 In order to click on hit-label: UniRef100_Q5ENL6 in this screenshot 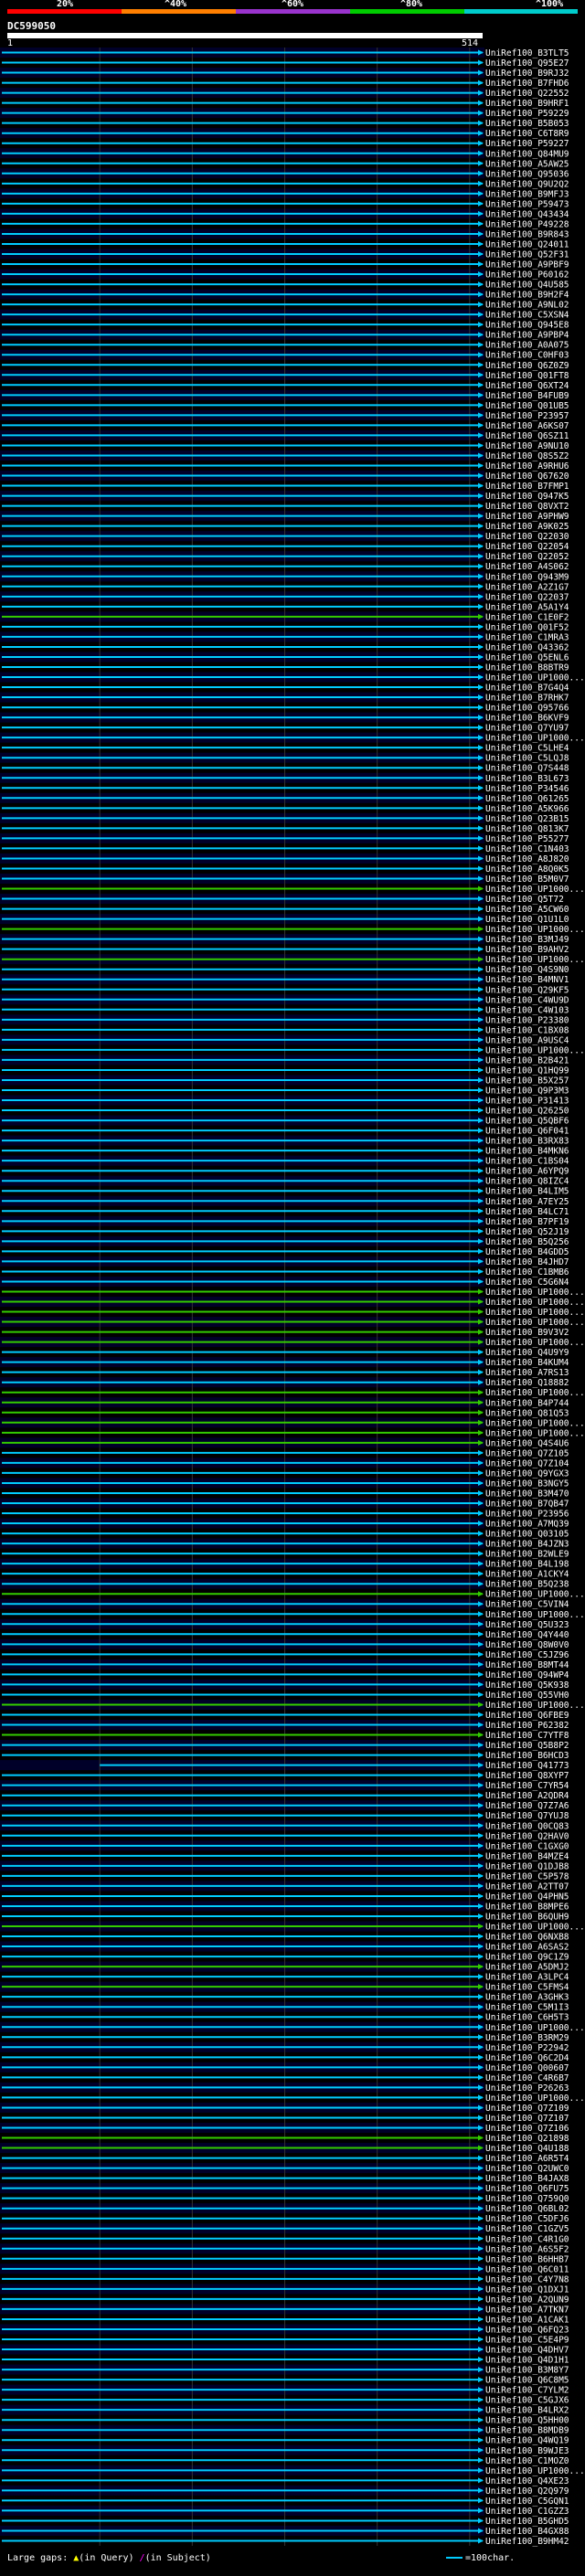, I will do `click(527, 657)`.